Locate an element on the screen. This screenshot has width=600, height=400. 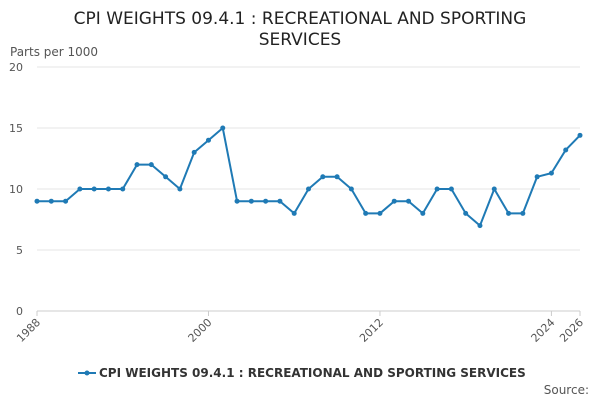
data-point-2012 is located at coordinates (380, 213).